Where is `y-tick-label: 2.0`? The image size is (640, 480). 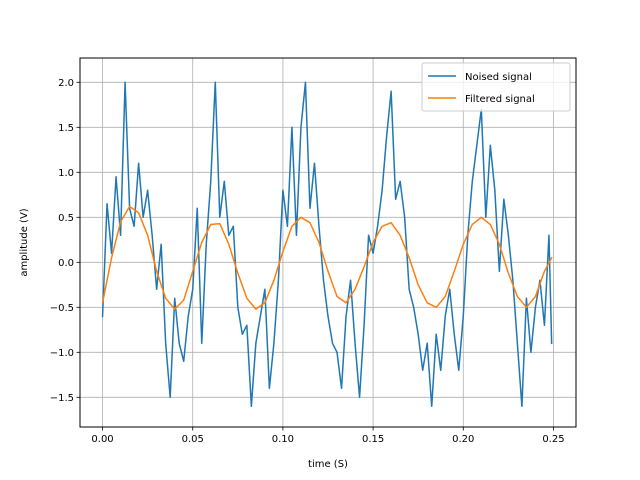 y-tick-label: 2.0 is located at coordinates (66, 83).